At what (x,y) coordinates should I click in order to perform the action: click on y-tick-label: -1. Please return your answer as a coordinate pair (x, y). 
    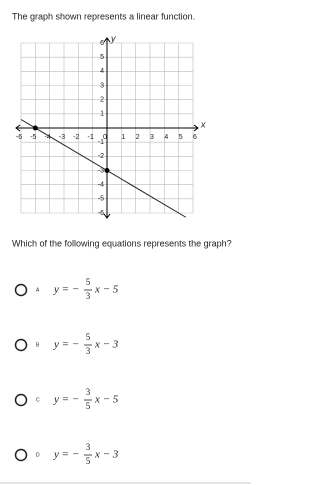
    Looking at the image, I should click on (101, 142).